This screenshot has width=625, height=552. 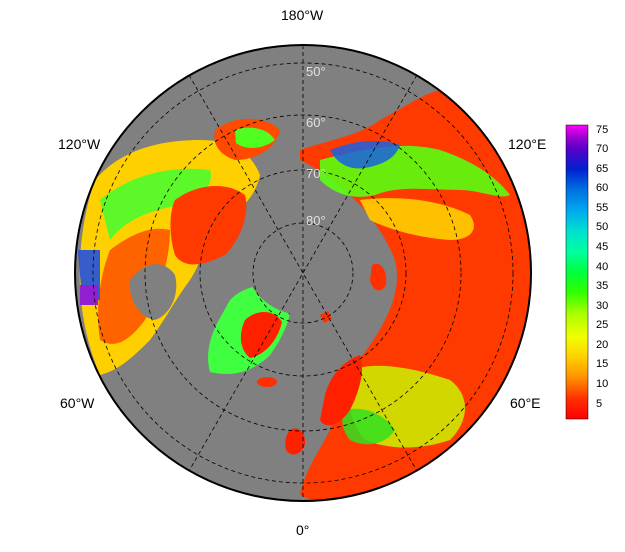 I want to click on na-green-band, so click(x=155, y=204).